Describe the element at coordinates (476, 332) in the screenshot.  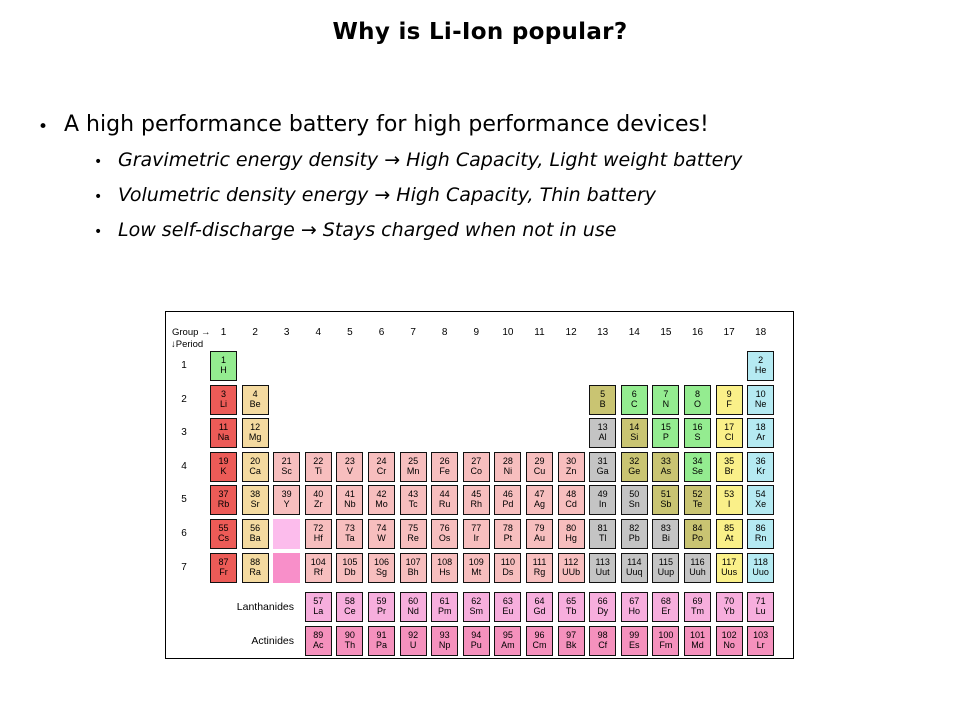
I see `group-number: 9` at that location.